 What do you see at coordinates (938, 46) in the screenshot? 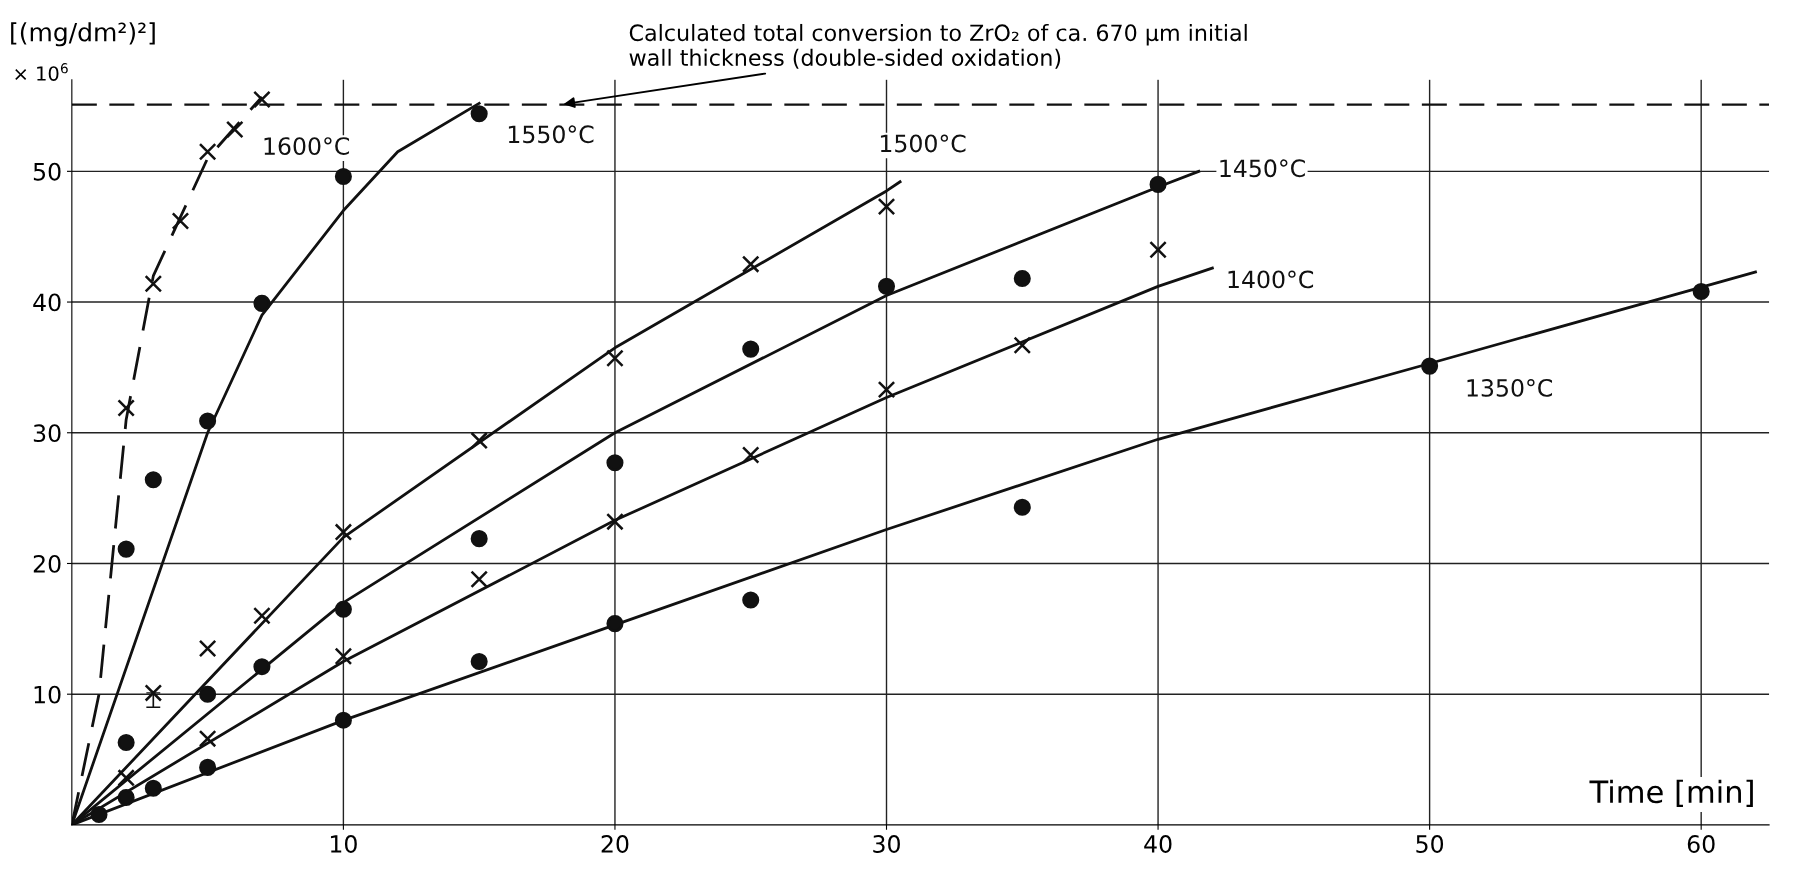
I see `annotation: Calculated total conversion to ZrO₂ of ca. 670 µm initial wall thickness (double-sided oxidation)` at bounding box center [938, 46].